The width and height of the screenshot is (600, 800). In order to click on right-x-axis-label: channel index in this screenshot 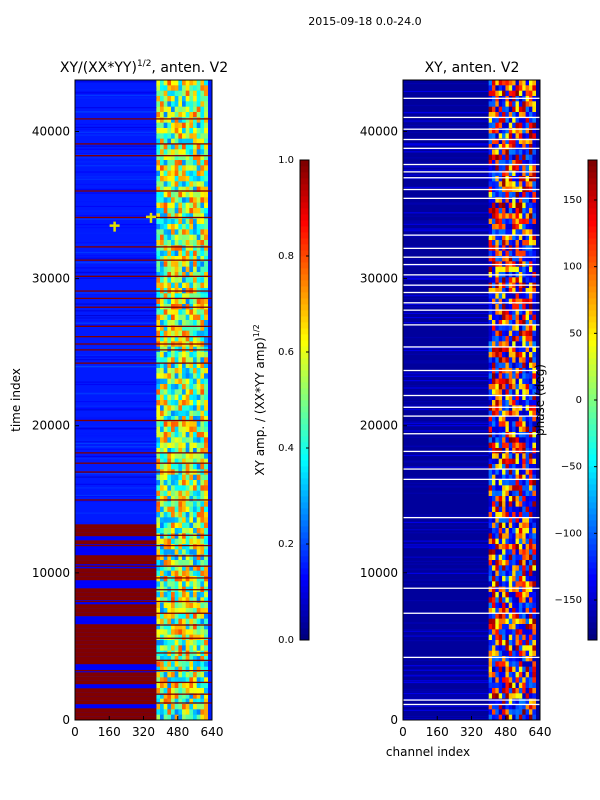, I will do `click(428, 752)`.